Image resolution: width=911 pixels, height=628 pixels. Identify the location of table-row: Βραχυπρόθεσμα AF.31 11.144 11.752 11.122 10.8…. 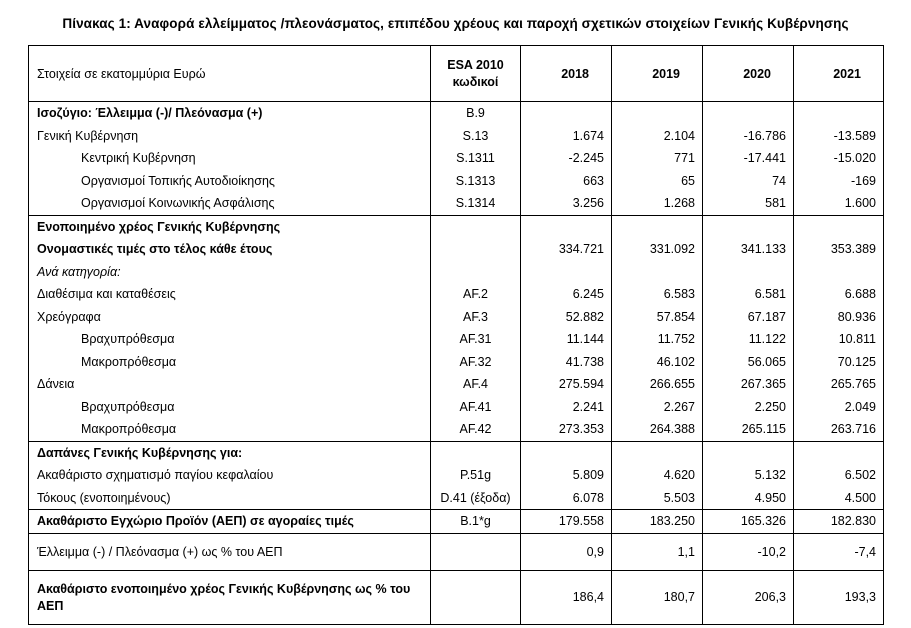
(456, 339).